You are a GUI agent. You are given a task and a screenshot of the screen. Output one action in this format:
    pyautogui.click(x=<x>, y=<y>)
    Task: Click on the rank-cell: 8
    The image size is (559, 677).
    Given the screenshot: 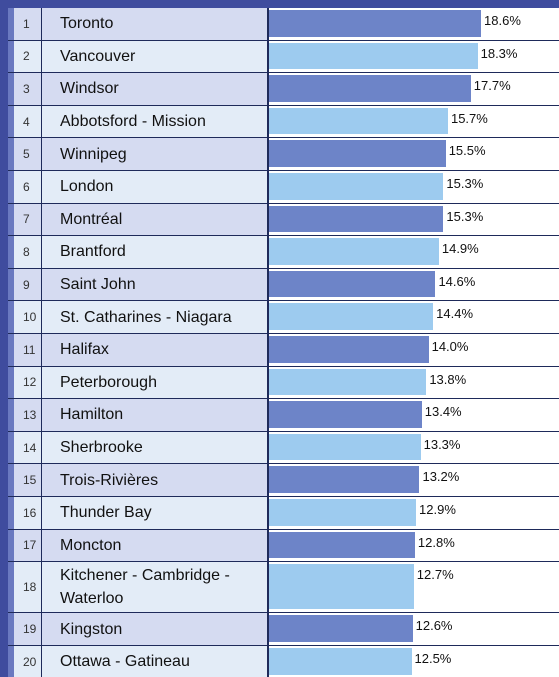 What is the action you would take?
    pyautogui.click(x=25, y=252)
    